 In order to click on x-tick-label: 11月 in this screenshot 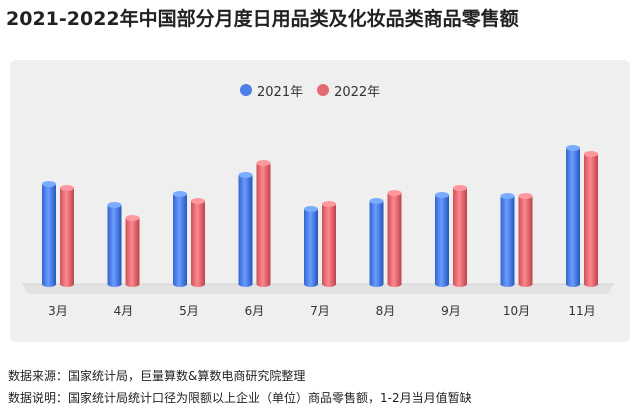, I will do `click(581, 311)`.